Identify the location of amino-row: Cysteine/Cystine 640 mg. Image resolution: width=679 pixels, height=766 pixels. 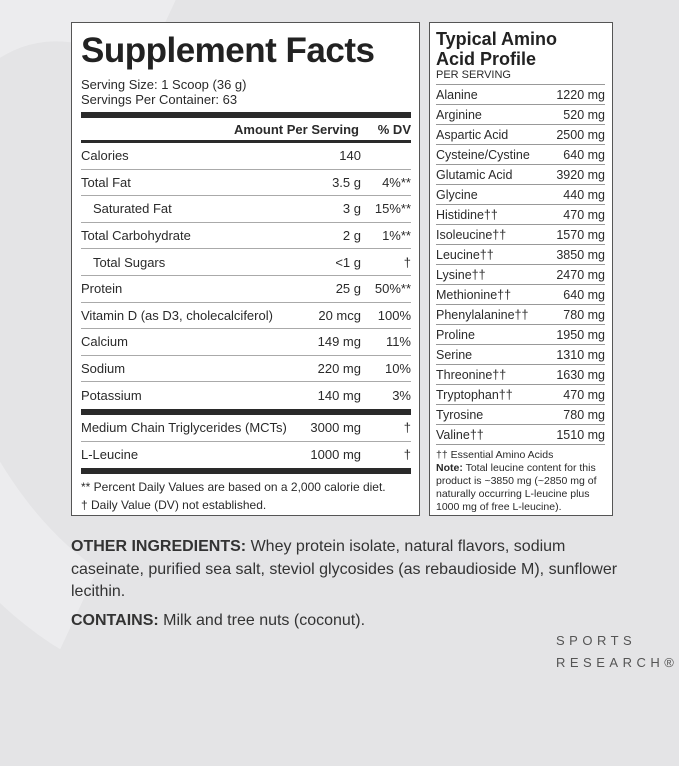
(520, 155).